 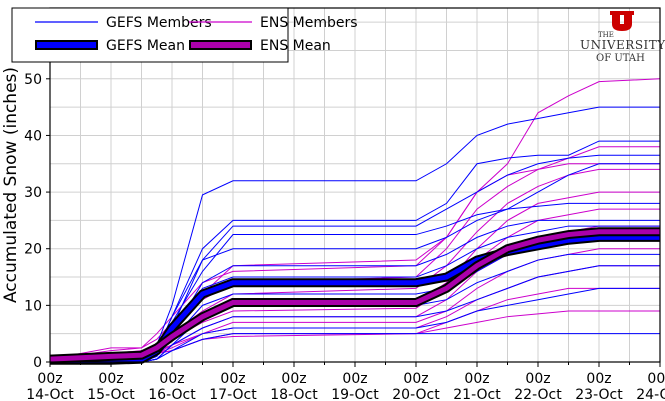 I want to click on y-tick-label: 20, so click(x=33, y=250).